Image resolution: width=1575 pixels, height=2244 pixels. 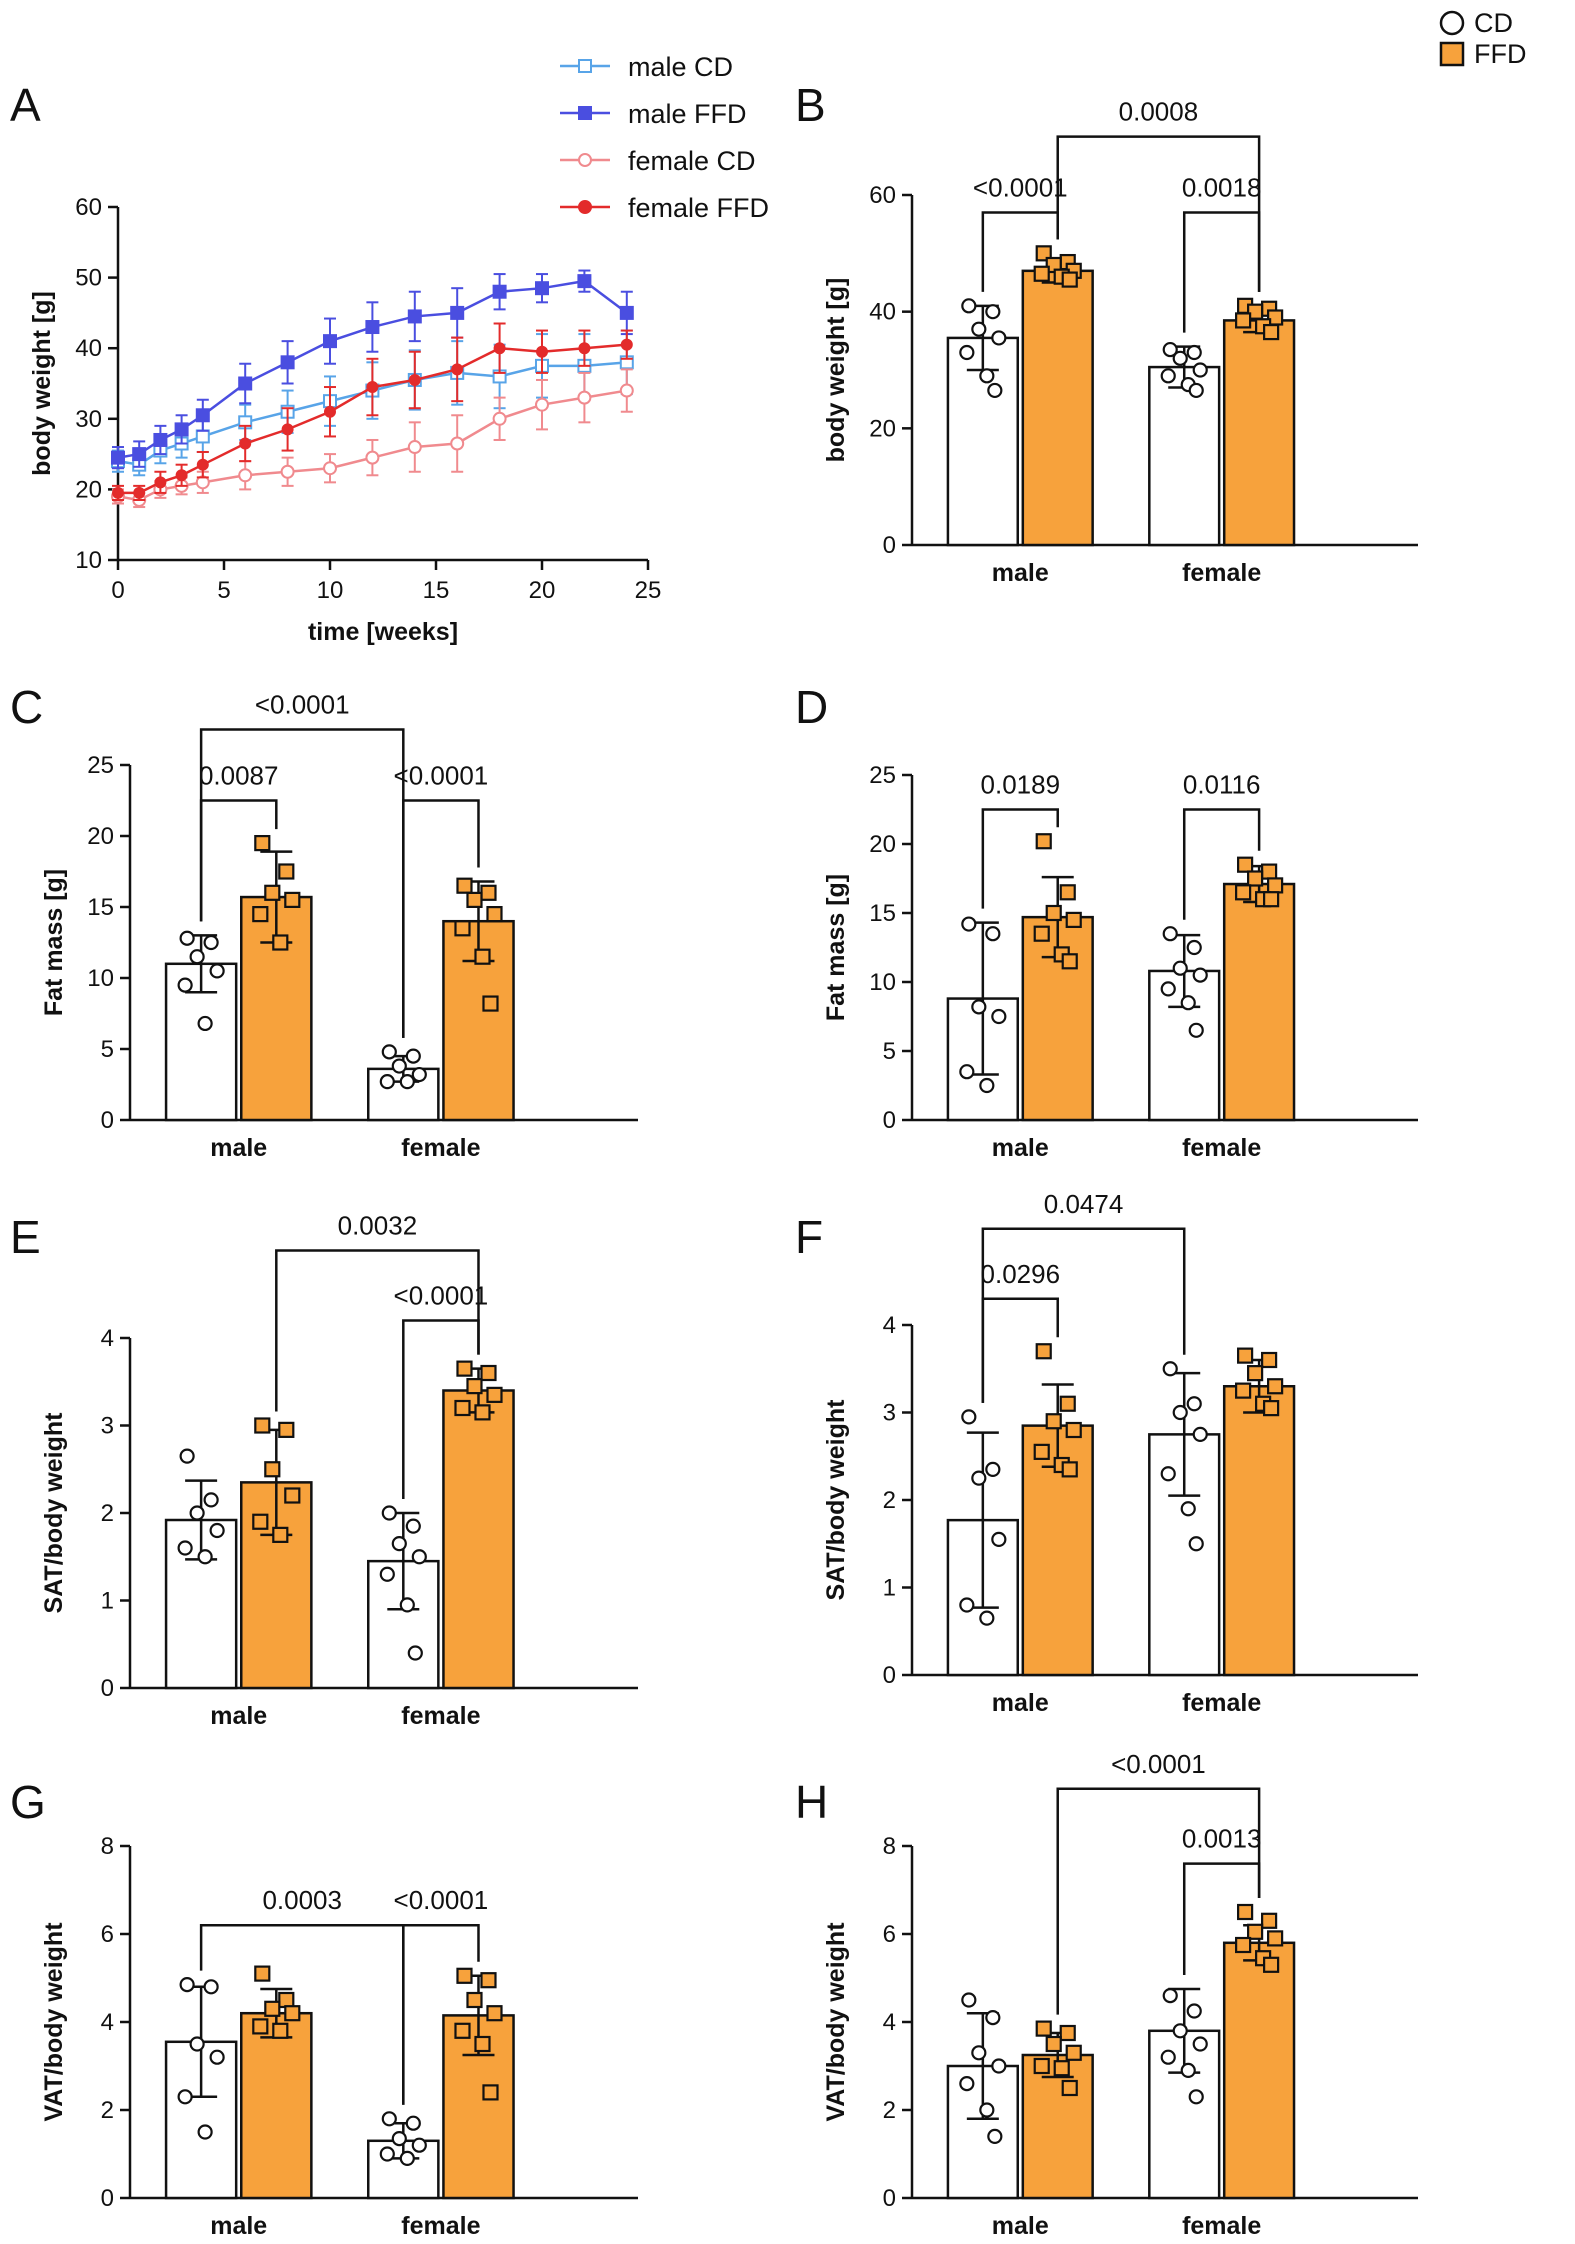 I want to click on legend-marker-cd, so click(x=1452, y=23).